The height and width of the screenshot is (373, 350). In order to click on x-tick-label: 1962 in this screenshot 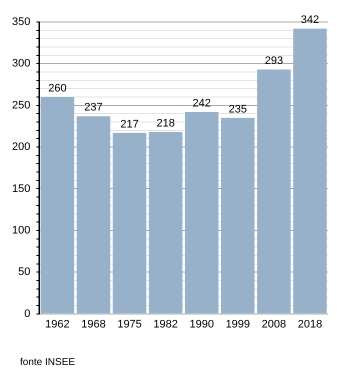, I will do `click(57, 324)`.